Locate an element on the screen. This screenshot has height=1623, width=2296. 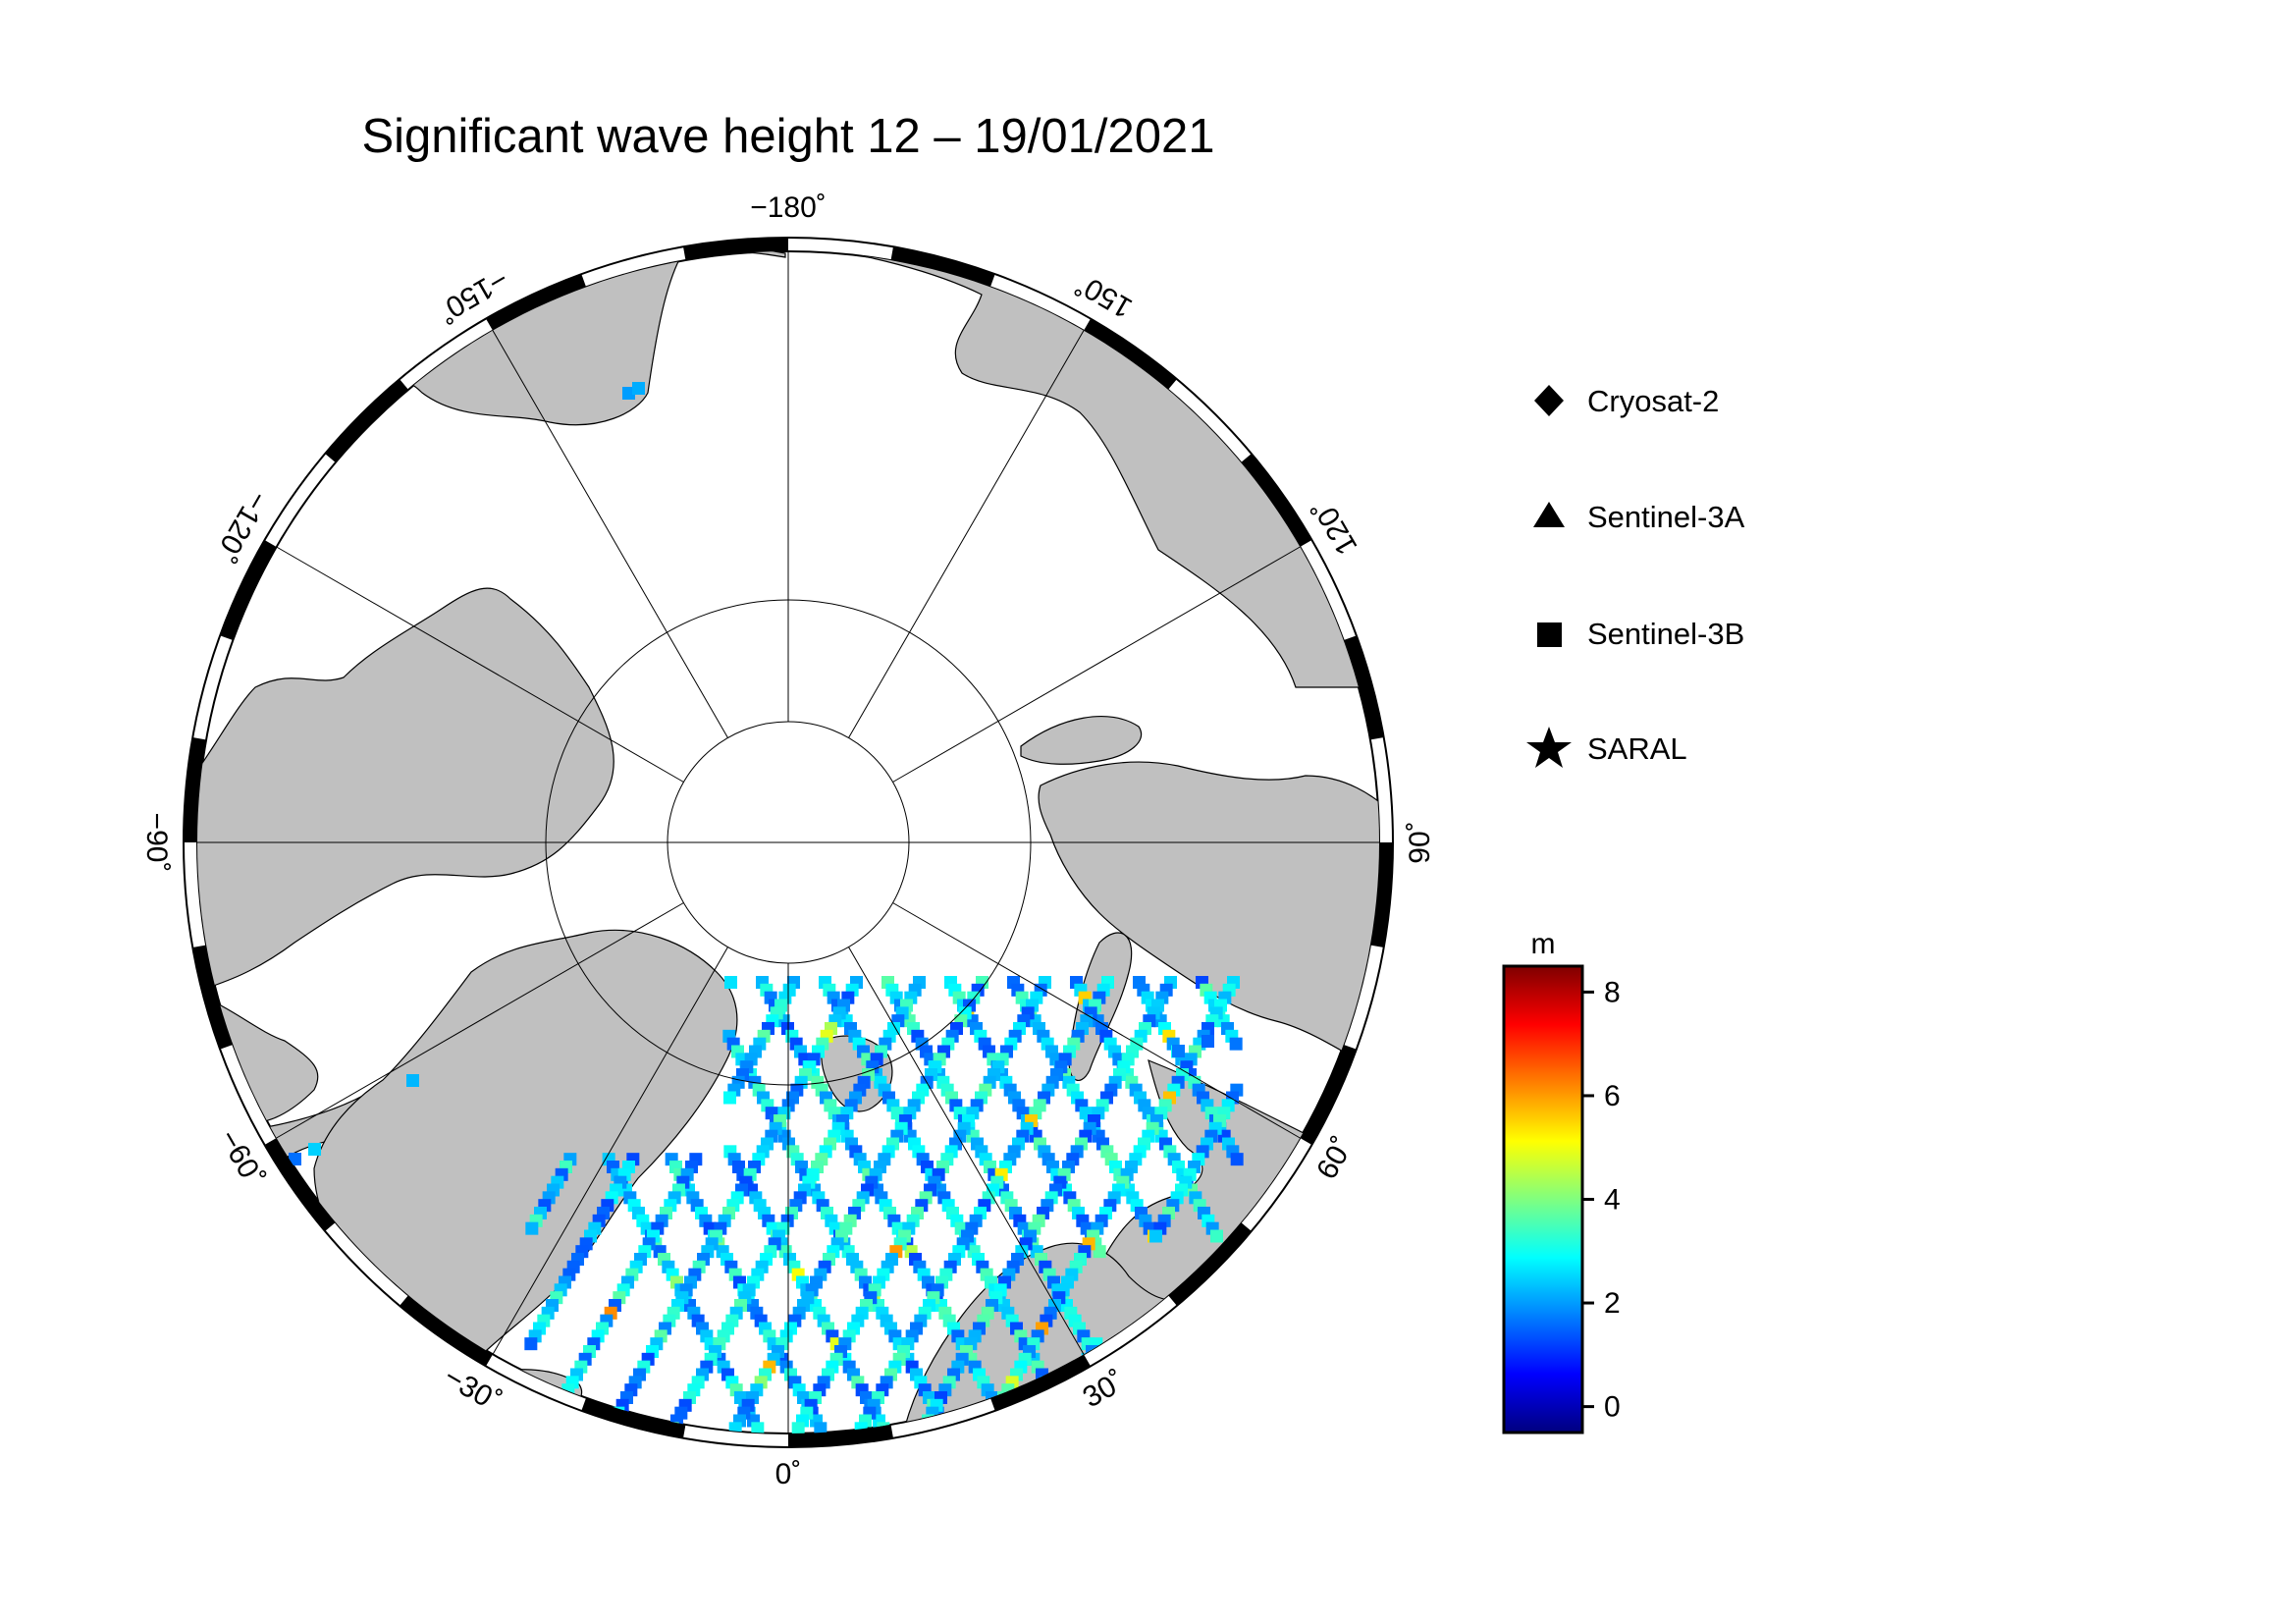
longitude-label: 60˚ is located at coordinates (1335, 1158).